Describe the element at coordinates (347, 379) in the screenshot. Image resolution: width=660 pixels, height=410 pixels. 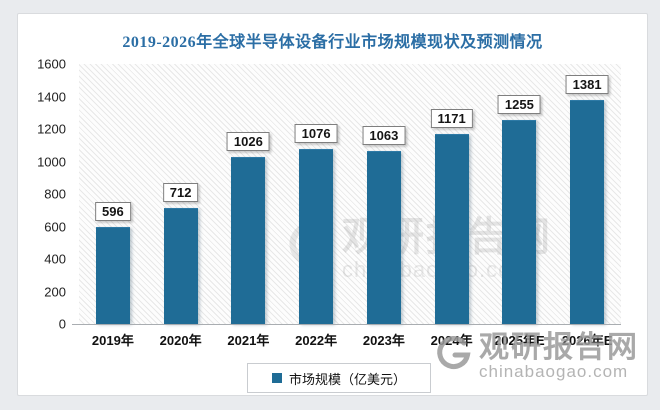
I see `legend-label: 市场规模（亿美元）` at that location.